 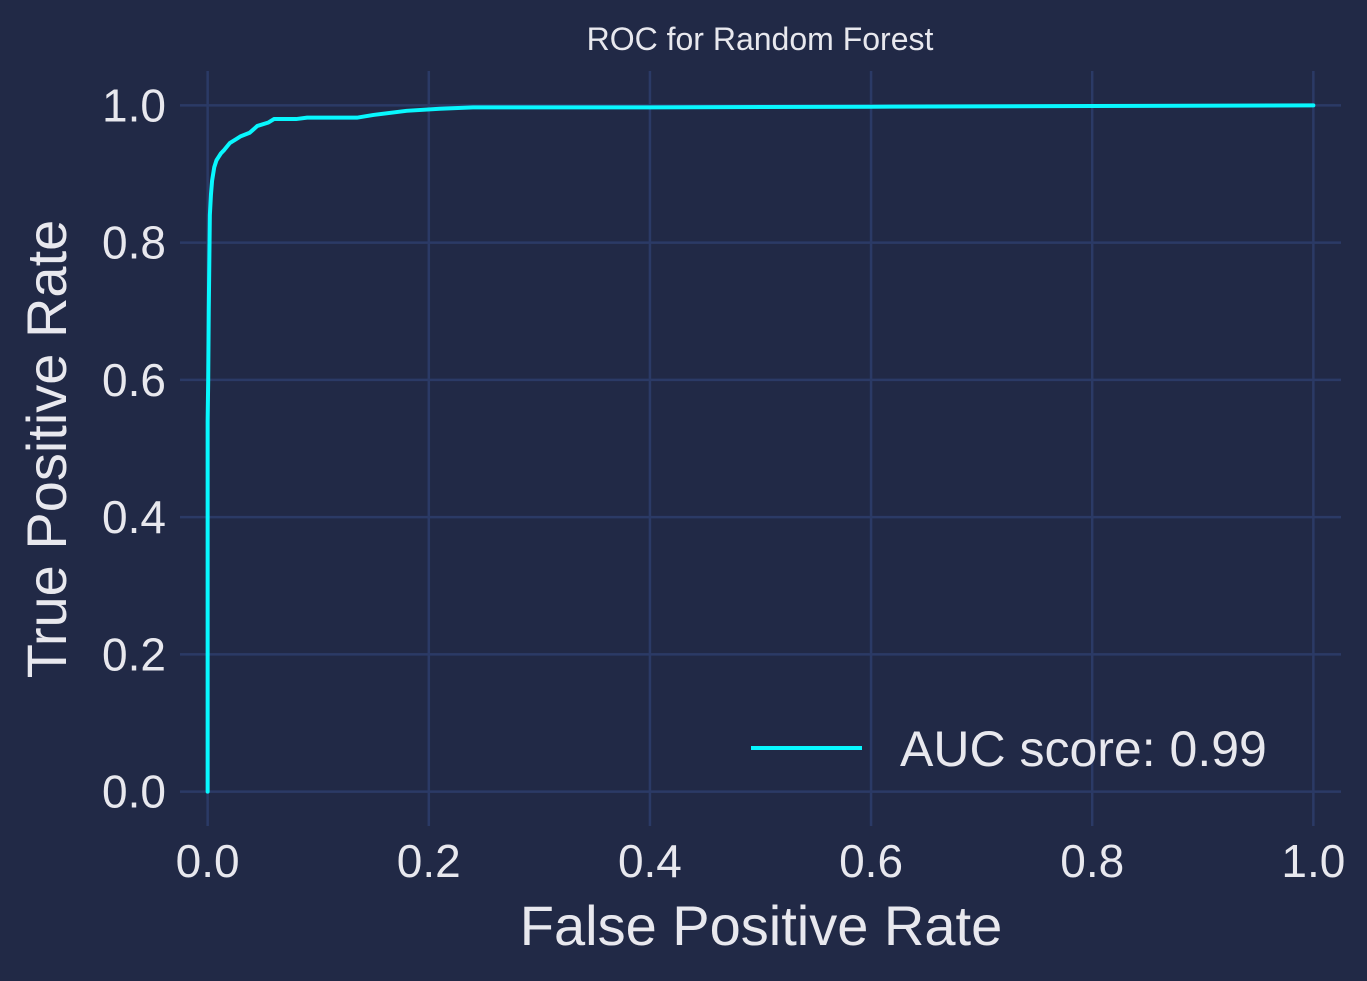 I want to click on y-axis-label: True Positive Rate, so click(x=46, y=449).